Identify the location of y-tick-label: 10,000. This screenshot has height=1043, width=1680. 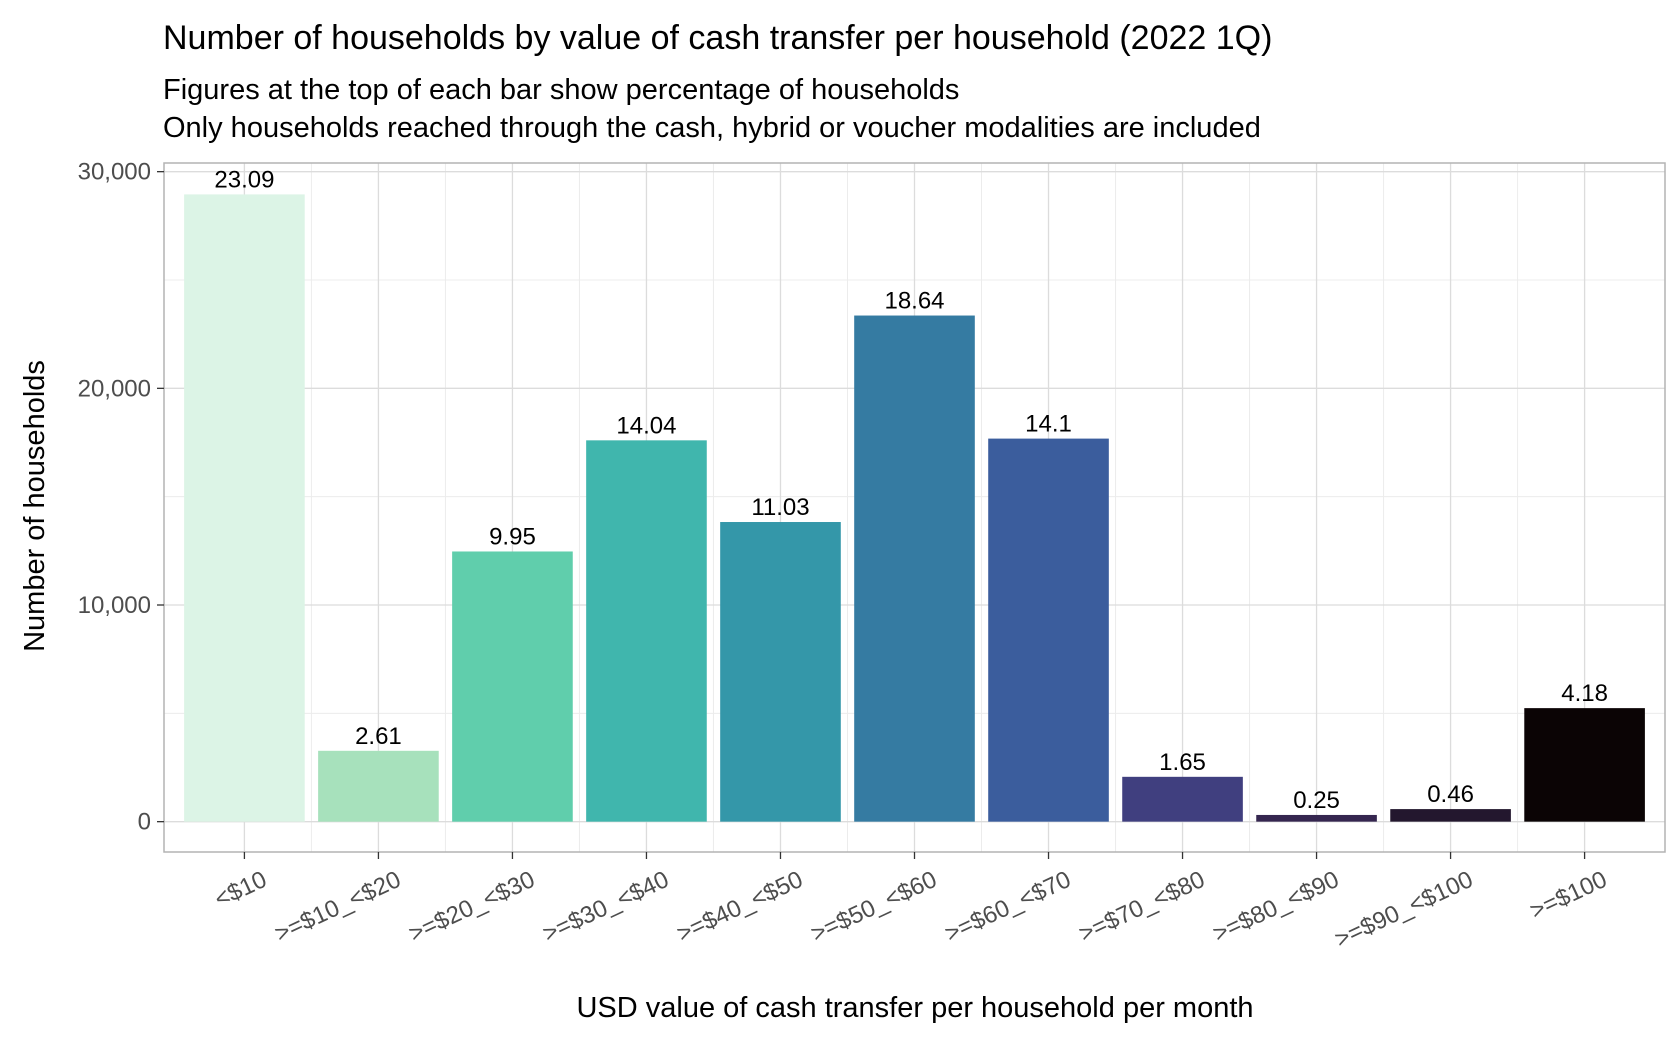
(114, 605).